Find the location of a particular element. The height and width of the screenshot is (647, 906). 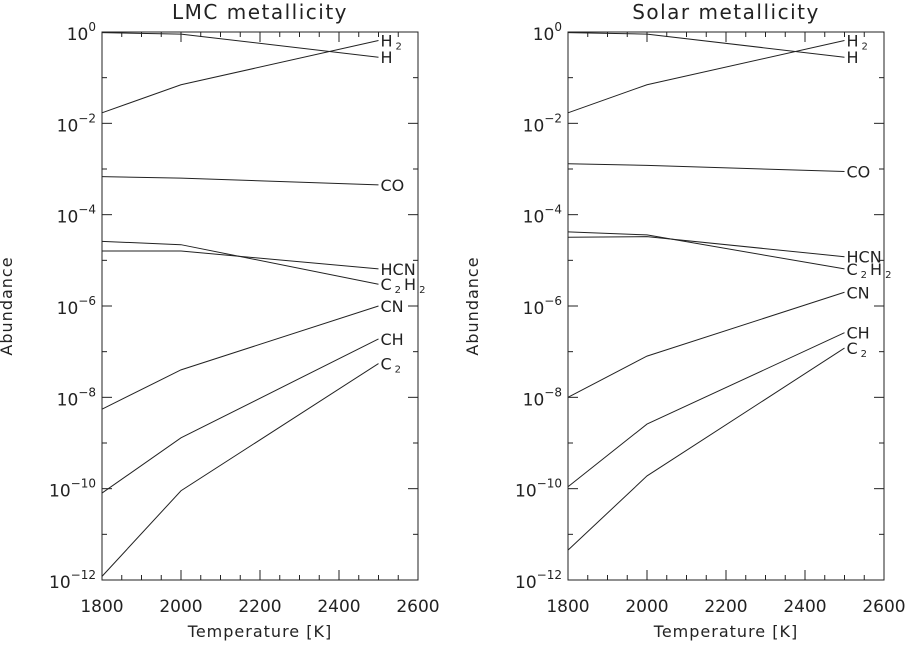

chart-title: LMC metallicity is located at coordinates (260, 12).